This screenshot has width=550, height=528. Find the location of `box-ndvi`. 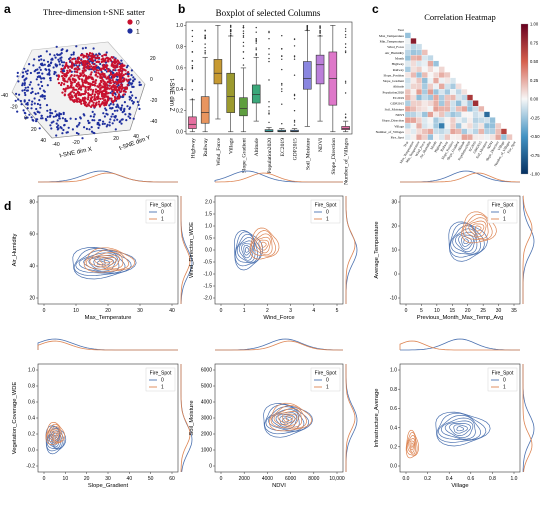

box-ndvi is located at coordinates (320, 73).